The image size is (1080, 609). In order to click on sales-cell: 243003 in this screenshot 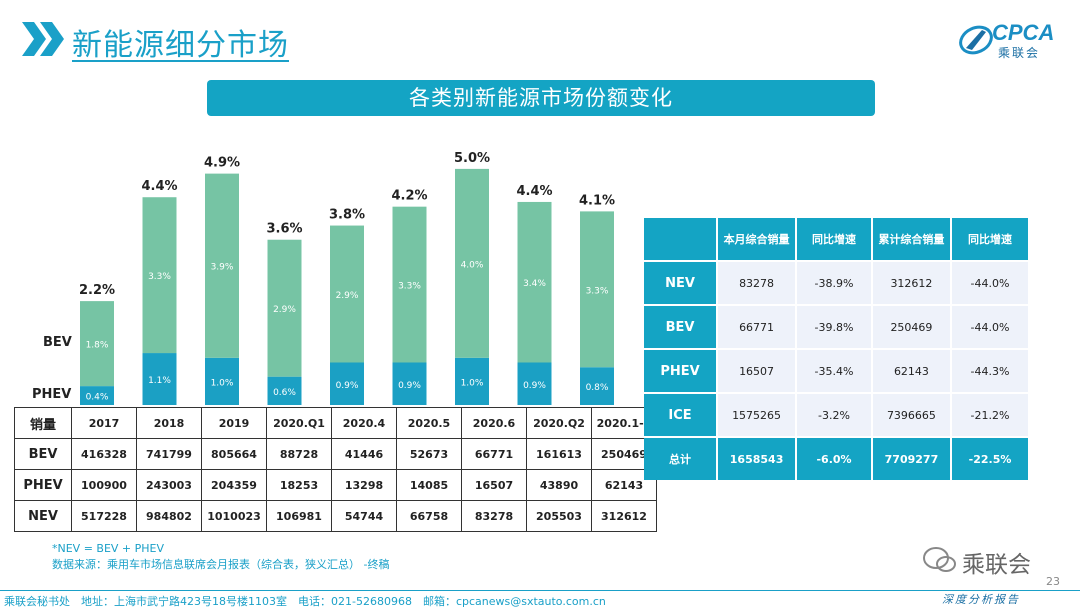, I will do `click(169, 485)`.